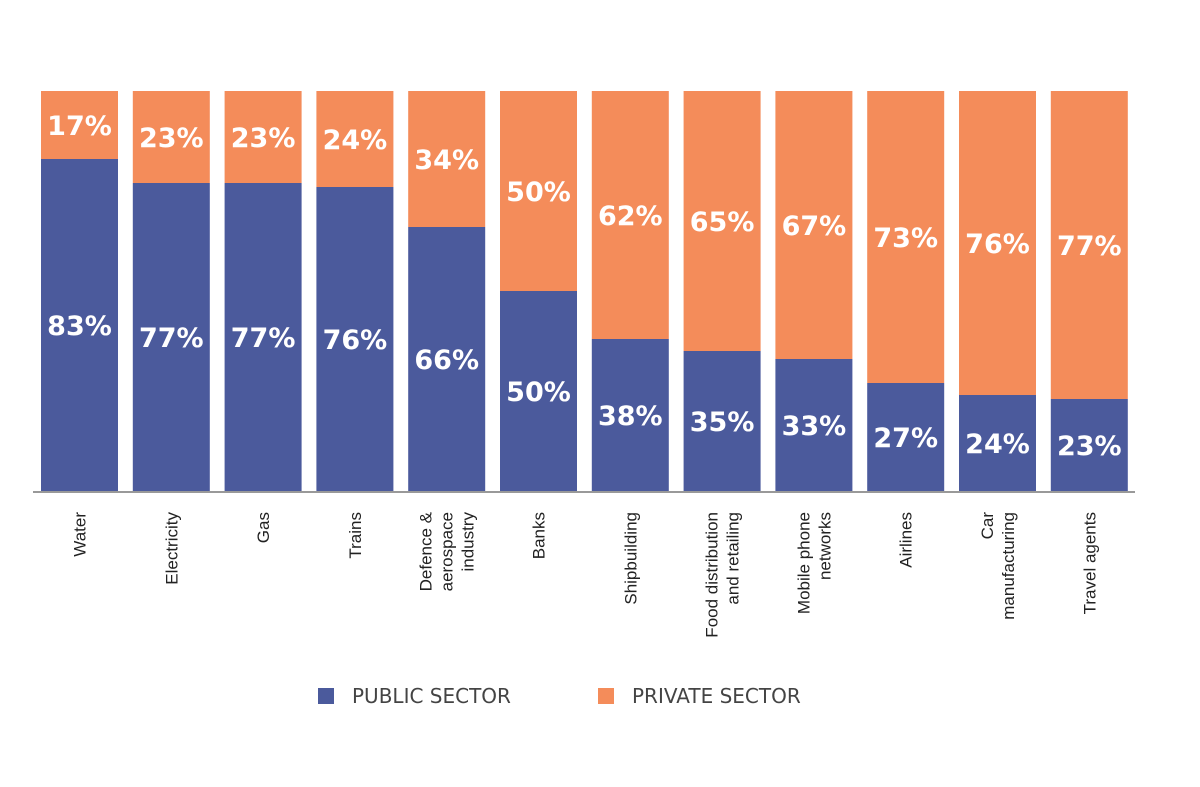  I want to click on category-label-line: Gas, so click(263, 527).